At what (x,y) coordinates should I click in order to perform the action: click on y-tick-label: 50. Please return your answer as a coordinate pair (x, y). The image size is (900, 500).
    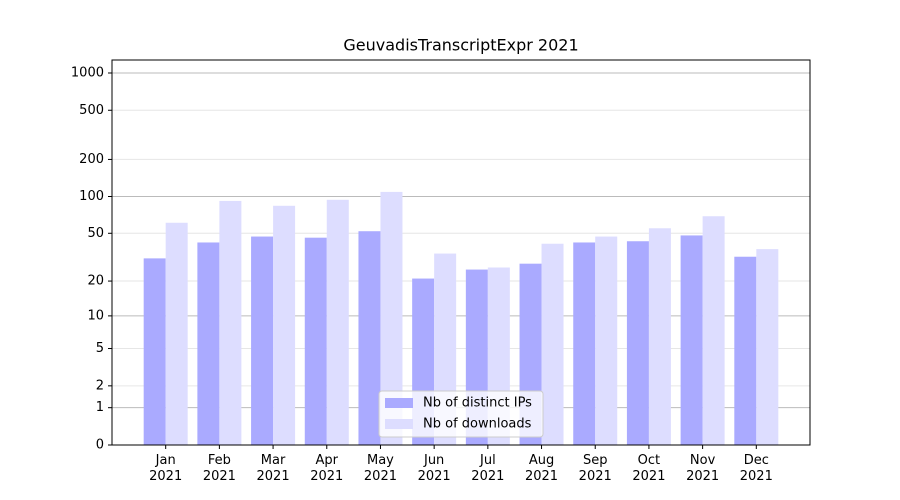
    Looking at the image, I should click on (95, 233).